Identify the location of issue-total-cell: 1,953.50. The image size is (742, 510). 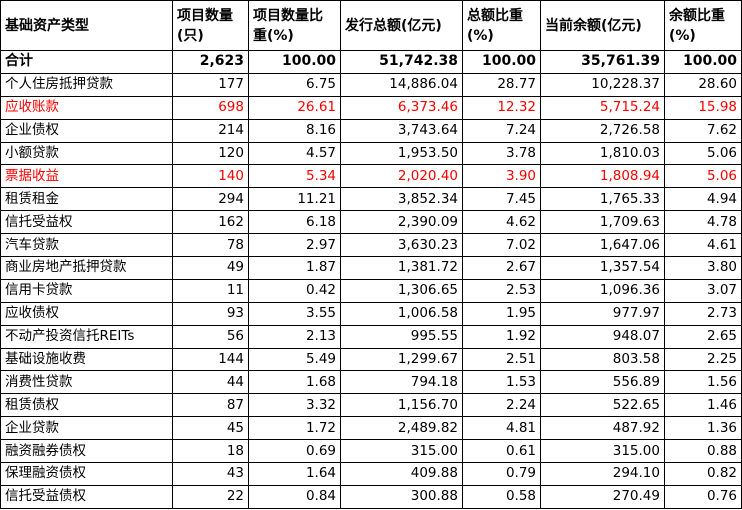
(401, 153).